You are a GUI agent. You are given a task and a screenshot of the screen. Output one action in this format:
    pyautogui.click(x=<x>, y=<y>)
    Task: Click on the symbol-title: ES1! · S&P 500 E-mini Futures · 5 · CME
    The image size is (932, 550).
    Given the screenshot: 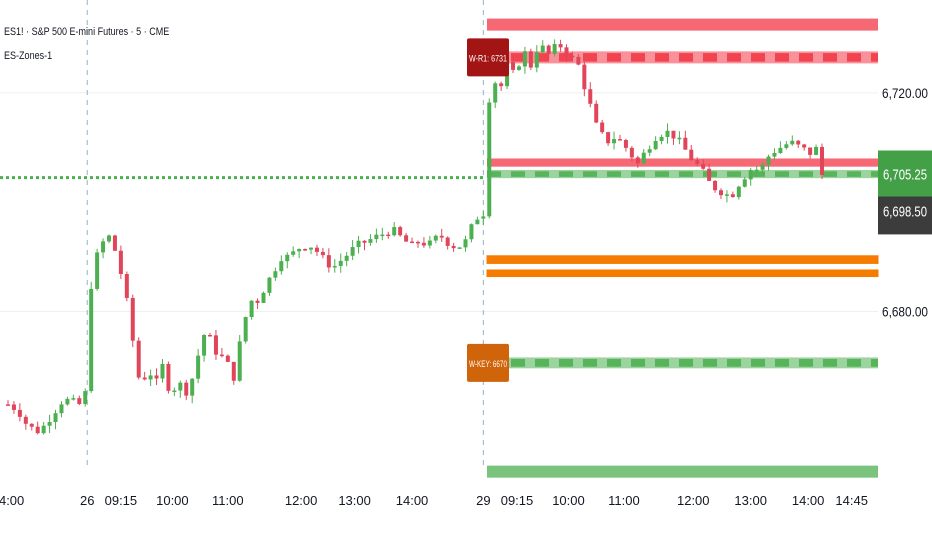 What is the action you would take?
    pyautogui.click(x=87, y=32)
    